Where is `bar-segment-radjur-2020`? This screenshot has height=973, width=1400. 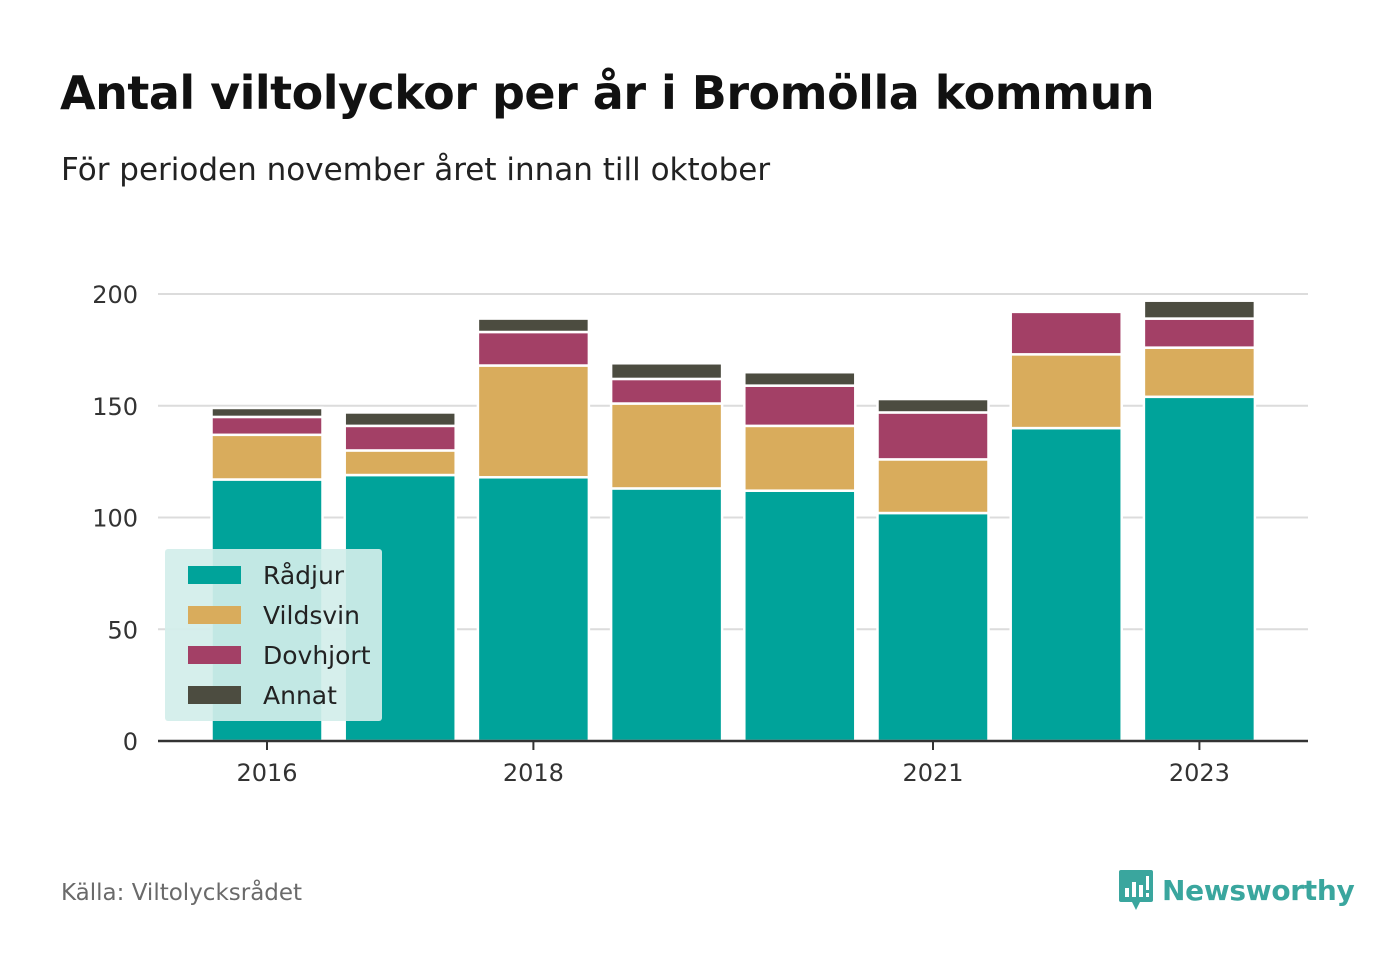
bar-segment-radjur-2020 is located at coordinates (800, 616).